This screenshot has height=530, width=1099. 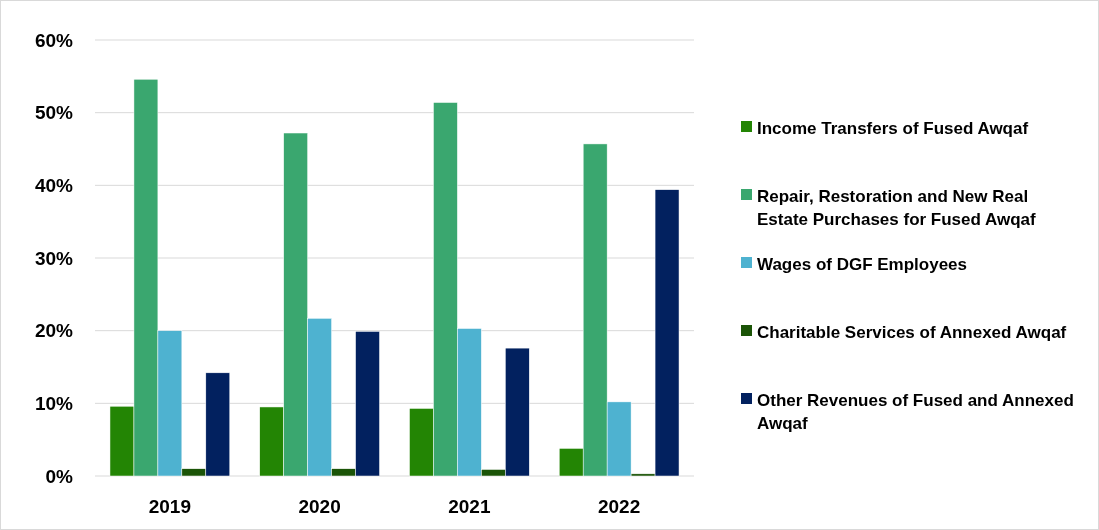 I want to click on legend-label: Repair, Restoration and New Real Estate Purchases for Fused Awqaf, so click(x=897, y=207).